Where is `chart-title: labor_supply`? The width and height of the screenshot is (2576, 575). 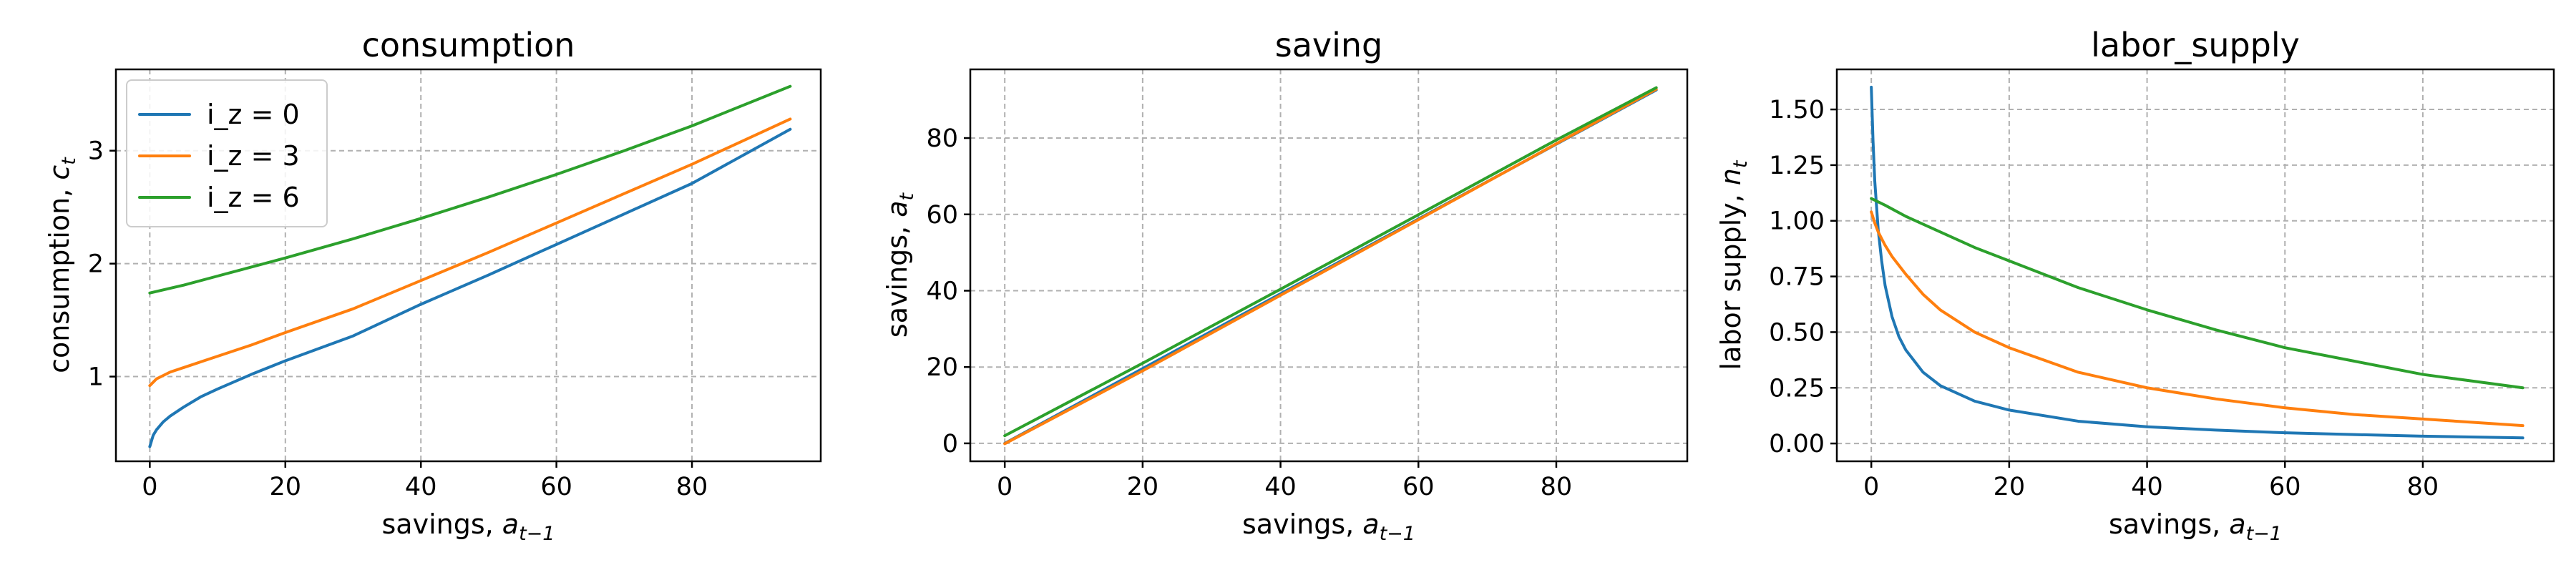
chart-title: labor_supply is located at coordinates (2195, 45).